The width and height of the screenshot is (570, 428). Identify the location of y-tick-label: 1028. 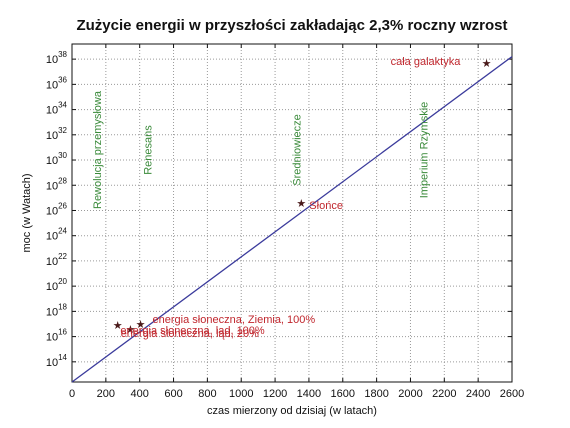
(57, 184).